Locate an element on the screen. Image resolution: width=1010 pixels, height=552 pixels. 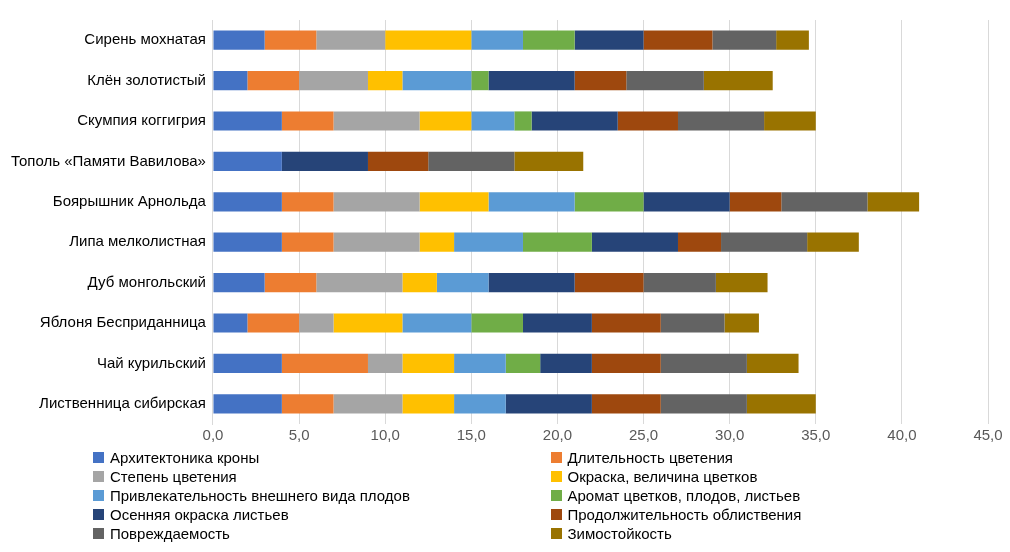
x-tick-label: 20,0 is located at coordinates (557, 435).